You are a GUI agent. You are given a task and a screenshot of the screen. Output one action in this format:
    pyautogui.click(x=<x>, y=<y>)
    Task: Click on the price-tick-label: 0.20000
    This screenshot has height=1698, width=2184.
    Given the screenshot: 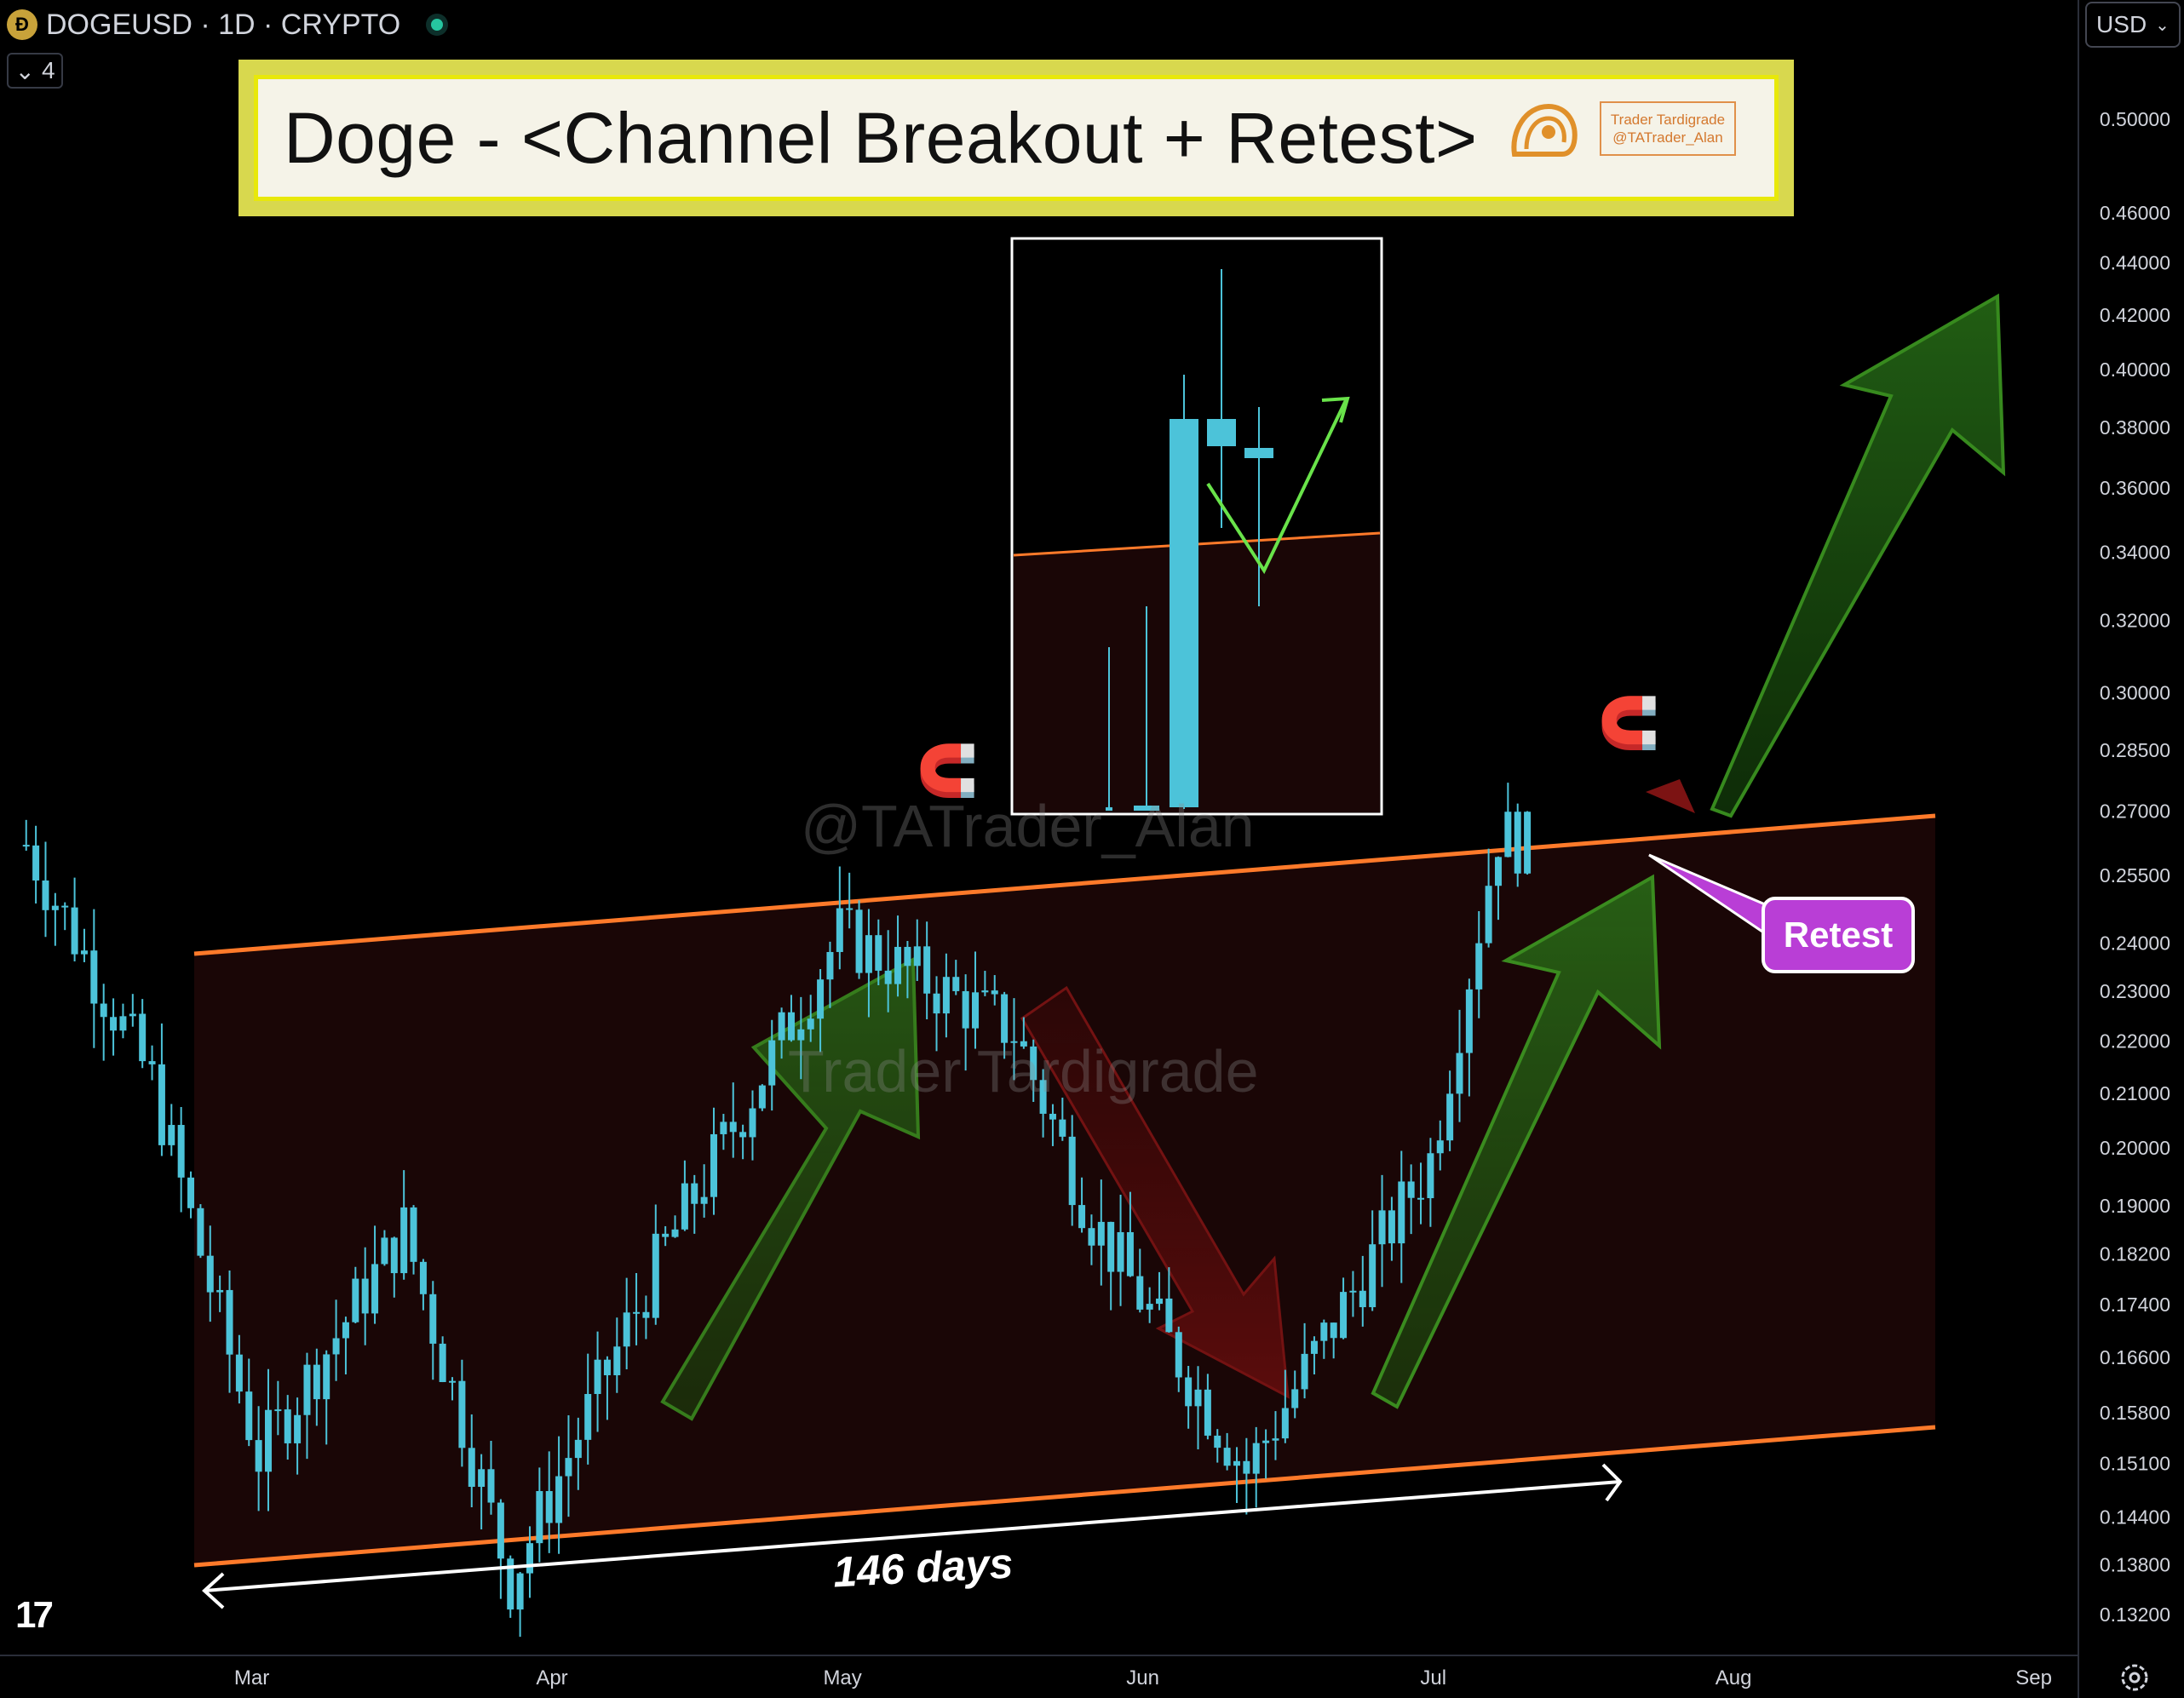 What is the action you would take?
    pyautogui.click(x=2135, y=1148)
    